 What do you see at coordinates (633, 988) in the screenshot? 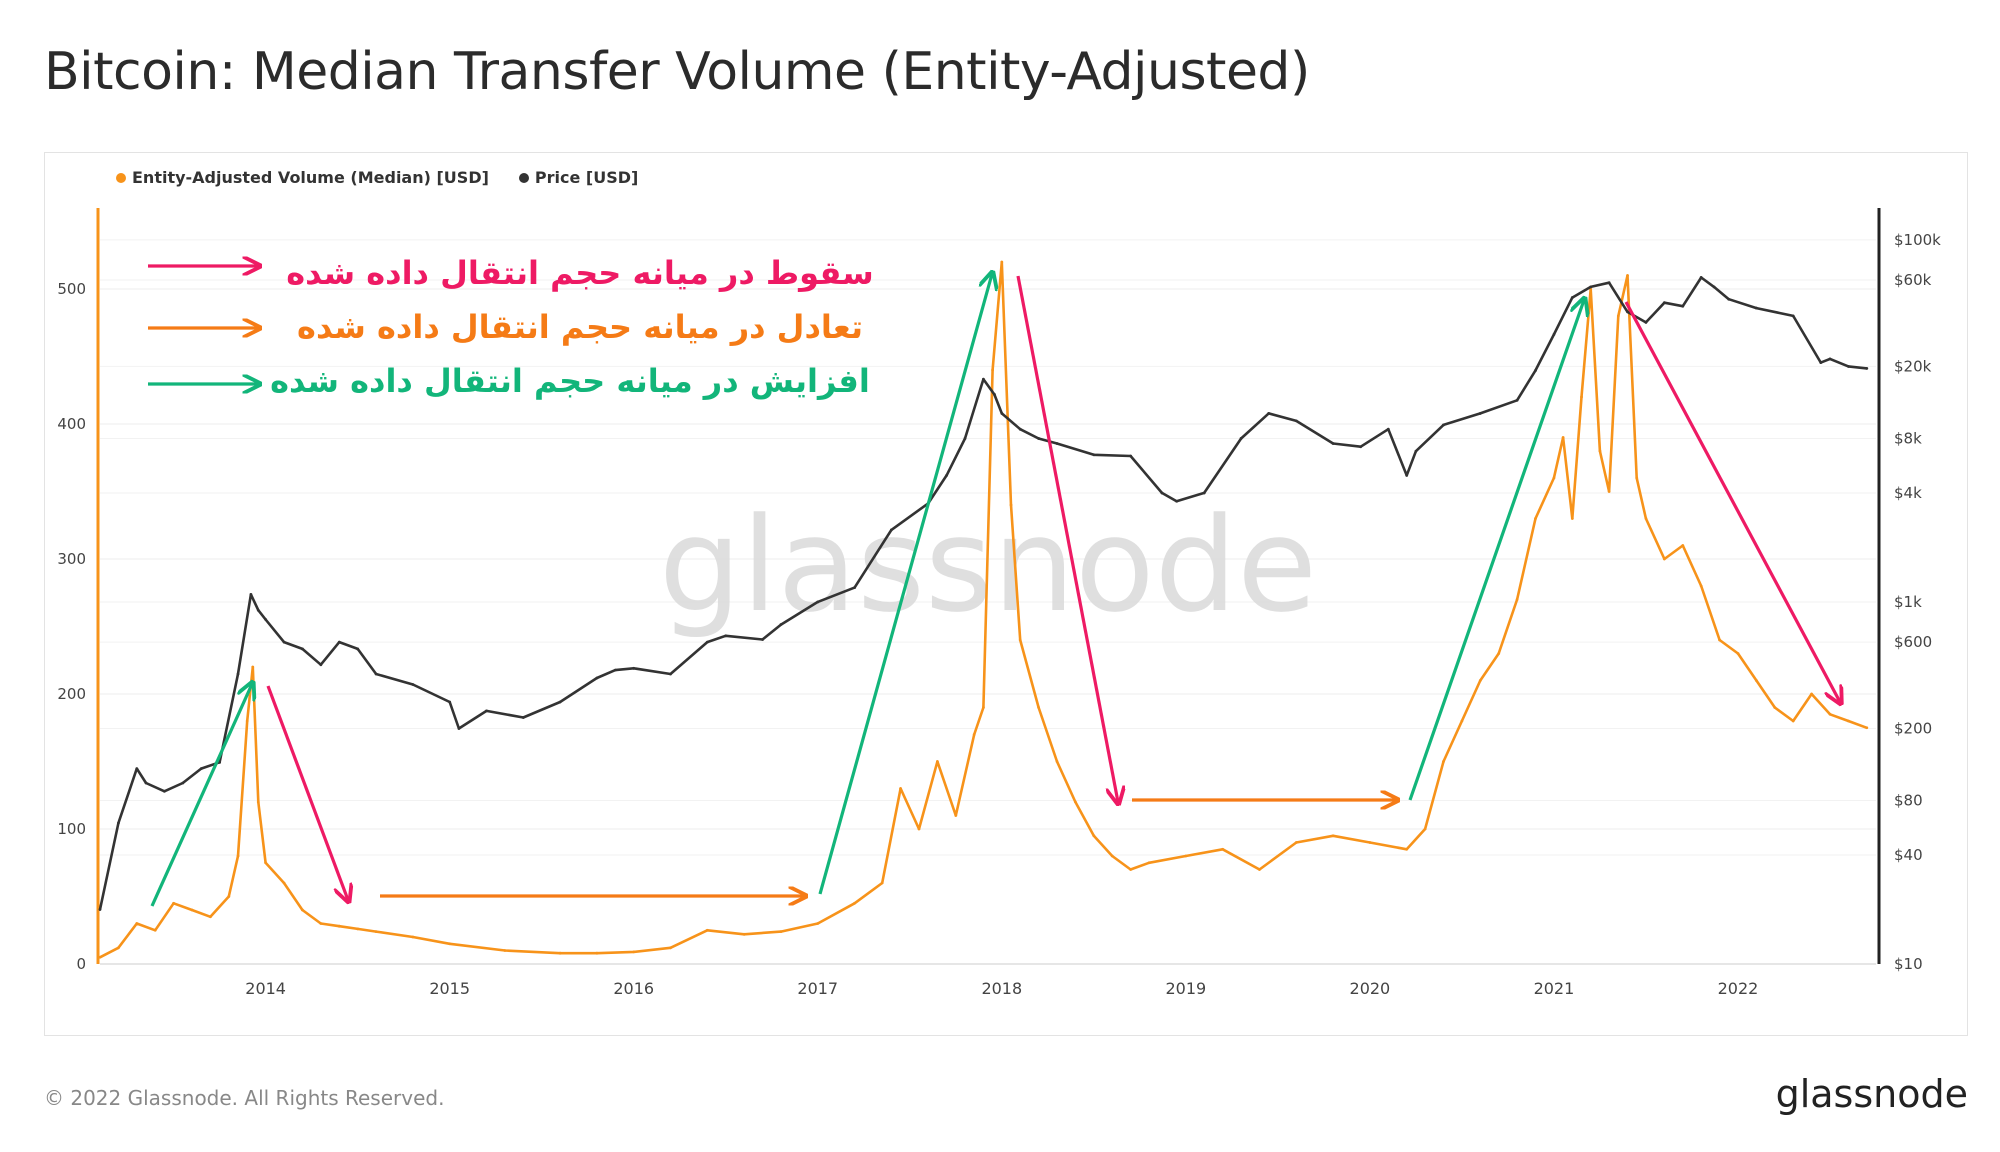
I see `x-tick-label-2: 2016` at bounding box center [633, 988].